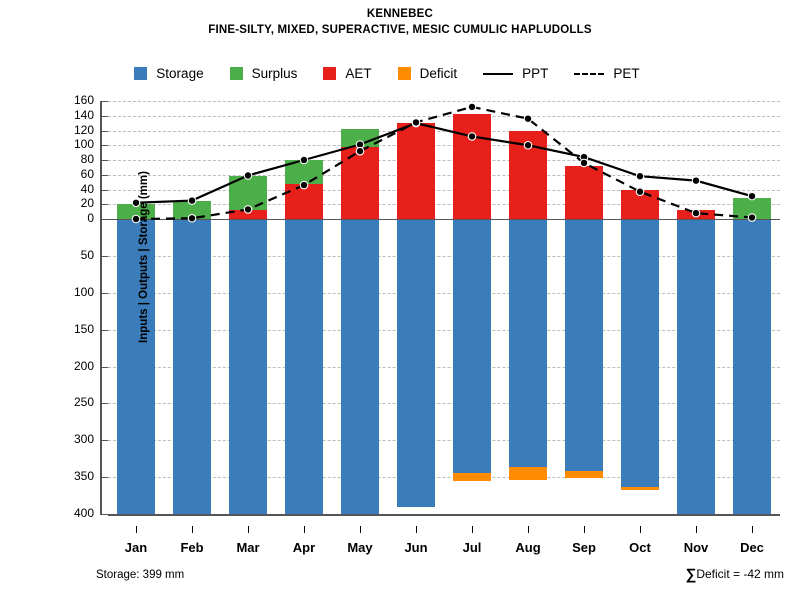 The image size is (800, 600). Describe the element at coordinates (640, 176) in the screenshot. I see `marker-halo-ppt` at that location.